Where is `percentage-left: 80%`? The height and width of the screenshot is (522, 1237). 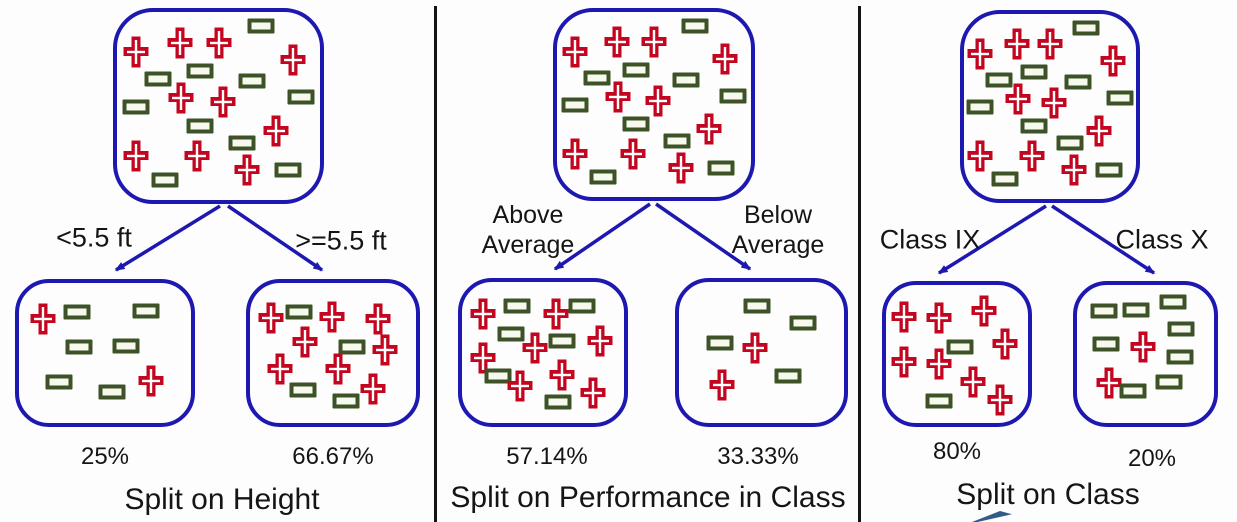
percentage-left: 80% is located at coordinates (957, 451).